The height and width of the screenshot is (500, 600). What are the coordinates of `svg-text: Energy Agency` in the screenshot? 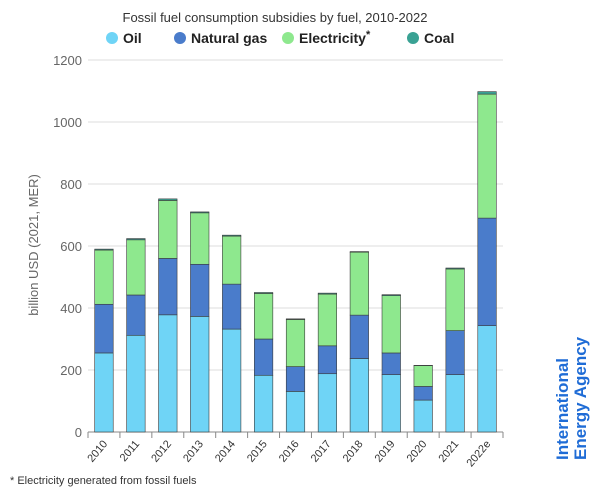 It's located at (580, 398).